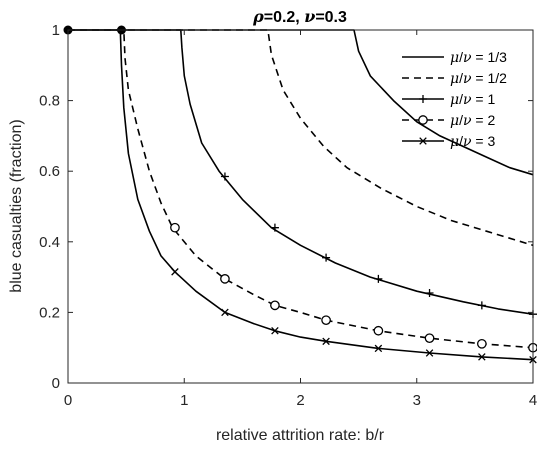 The width and height of the screenshot is (537, 449). What do you see at coordinates (484, 120) in the screenshot?
I see `legend-label-4-ratio: = 2` at bounding box center [484, 120].